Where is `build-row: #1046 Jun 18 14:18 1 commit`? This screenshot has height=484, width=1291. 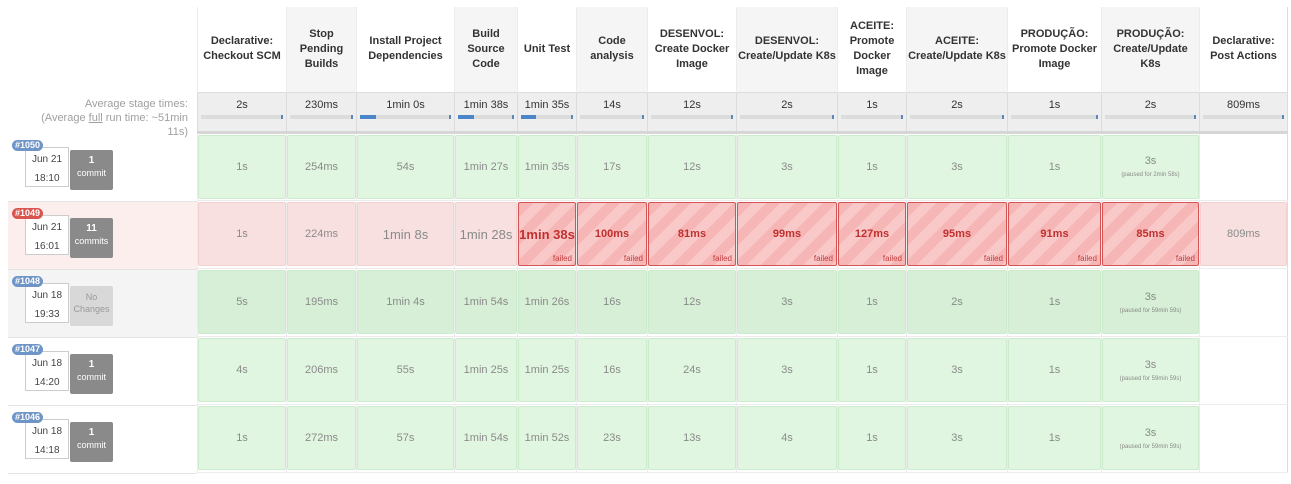
build-row: #1046 Jun 18 14:18 1 commit is located at coordinates (102, 440).